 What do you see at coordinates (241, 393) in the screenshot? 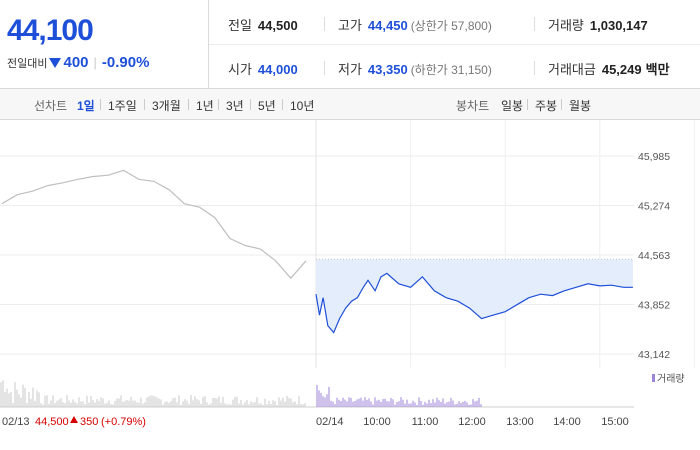
I see `volume-bars` at bounding box center [241, 393].